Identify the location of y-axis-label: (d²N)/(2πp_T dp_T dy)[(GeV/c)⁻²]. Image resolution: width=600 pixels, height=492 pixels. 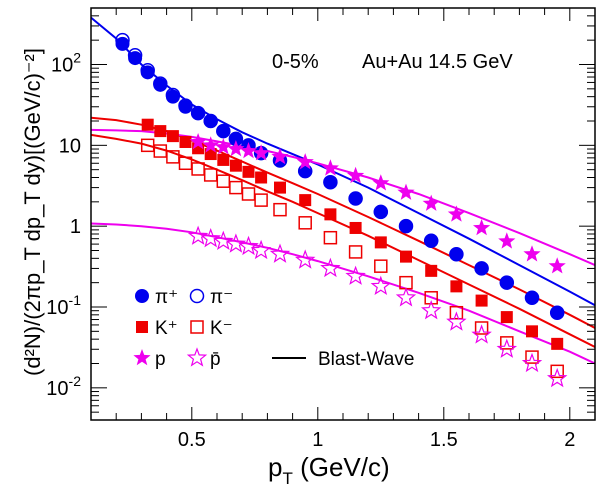
(32, 212).